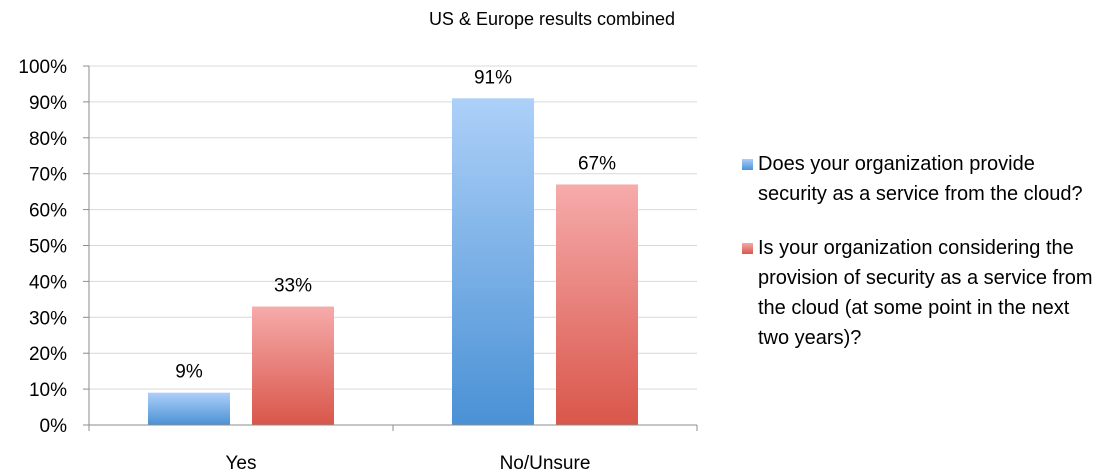  What do you see at coordinates (48, 390) in the screenshot?
I see `y-tick-label: 10%` at bounding box center [48, 390].